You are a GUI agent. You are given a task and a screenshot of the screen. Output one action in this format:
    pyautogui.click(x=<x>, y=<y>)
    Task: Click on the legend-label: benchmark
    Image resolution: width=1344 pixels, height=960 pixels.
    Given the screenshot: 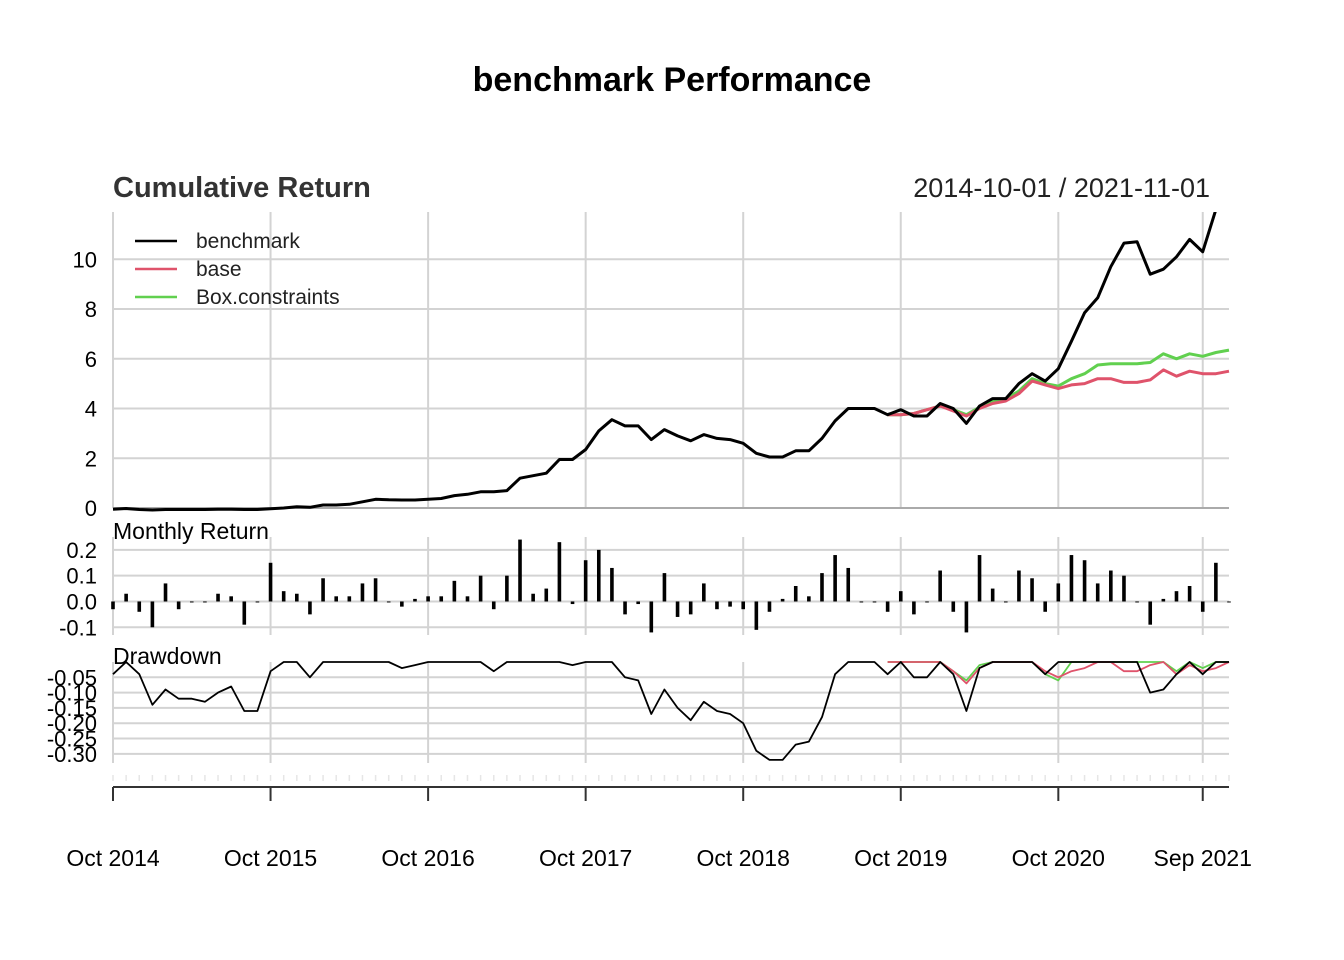 What is the action you would take?
    pyautogui.click(x=248, y=241)
    